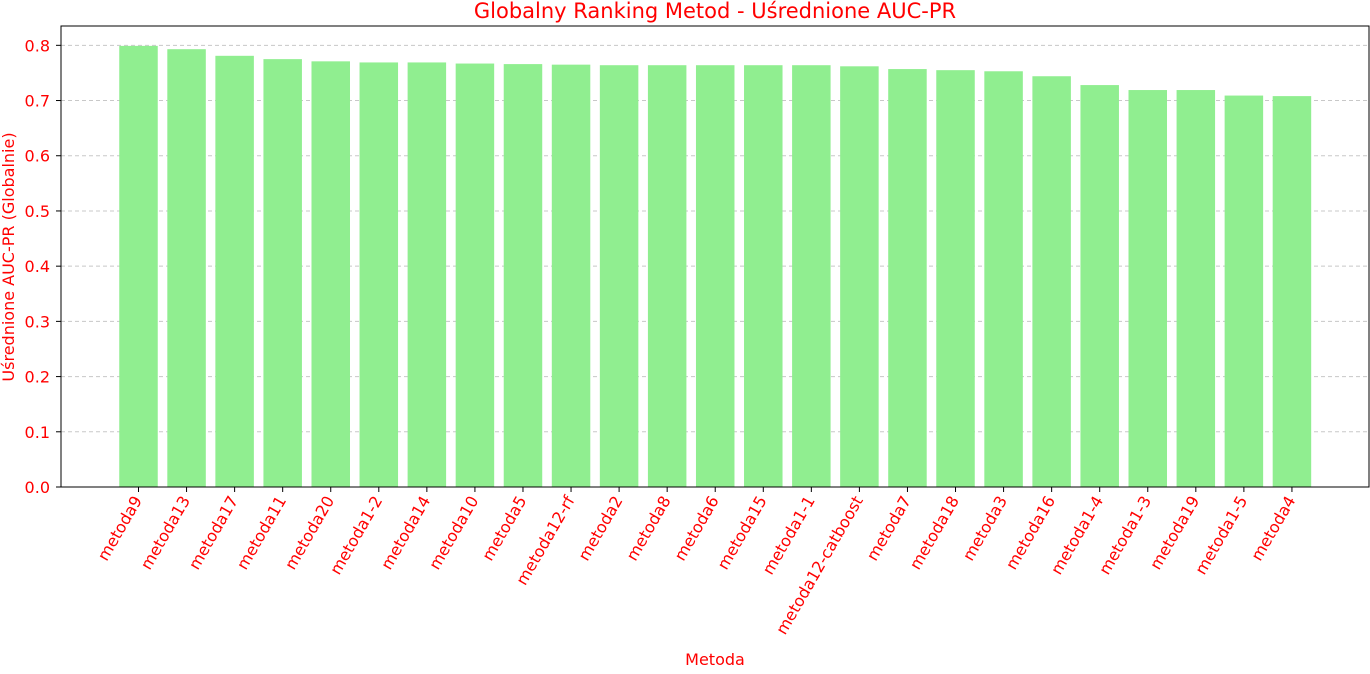 This screenshot has height=674, width=1370. I want to click on x-tick-label: metoda7, so click(889, 529).